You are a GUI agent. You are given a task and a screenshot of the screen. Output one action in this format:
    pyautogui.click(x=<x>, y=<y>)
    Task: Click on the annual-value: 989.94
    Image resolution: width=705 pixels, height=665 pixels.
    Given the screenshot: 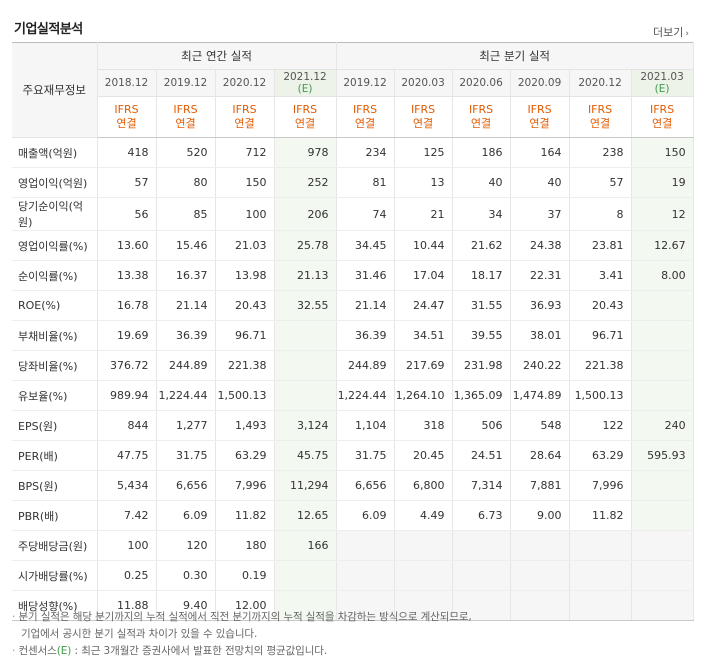 What is the action you would take?
    pyautogui.click(x=127, y=395)
    